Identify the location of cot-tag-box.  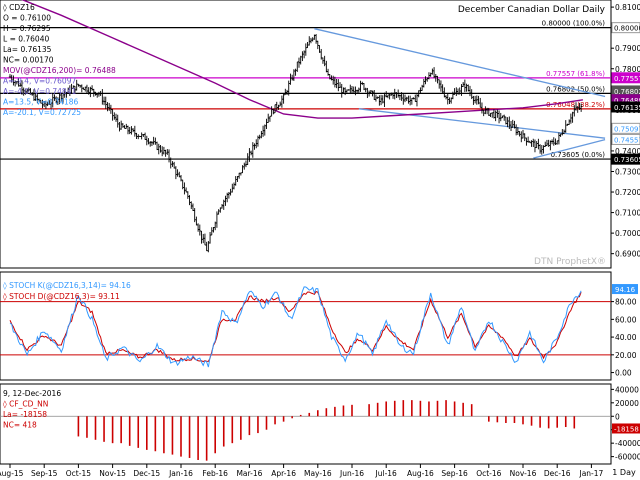
(626, 428).